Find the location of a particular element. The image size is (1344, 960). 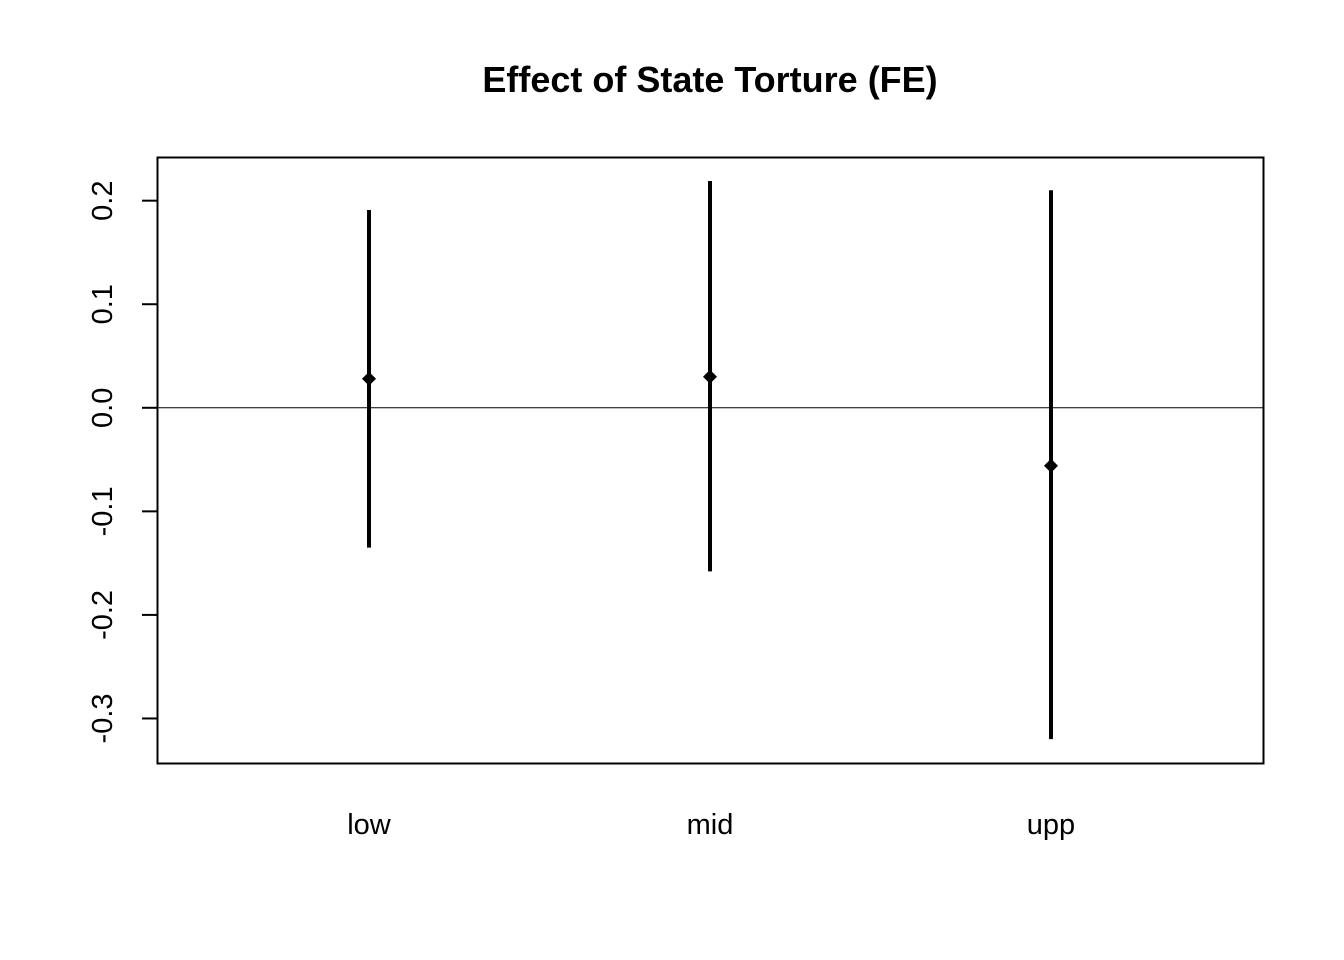

x-category-label: low is located at coordinates (369, 825).